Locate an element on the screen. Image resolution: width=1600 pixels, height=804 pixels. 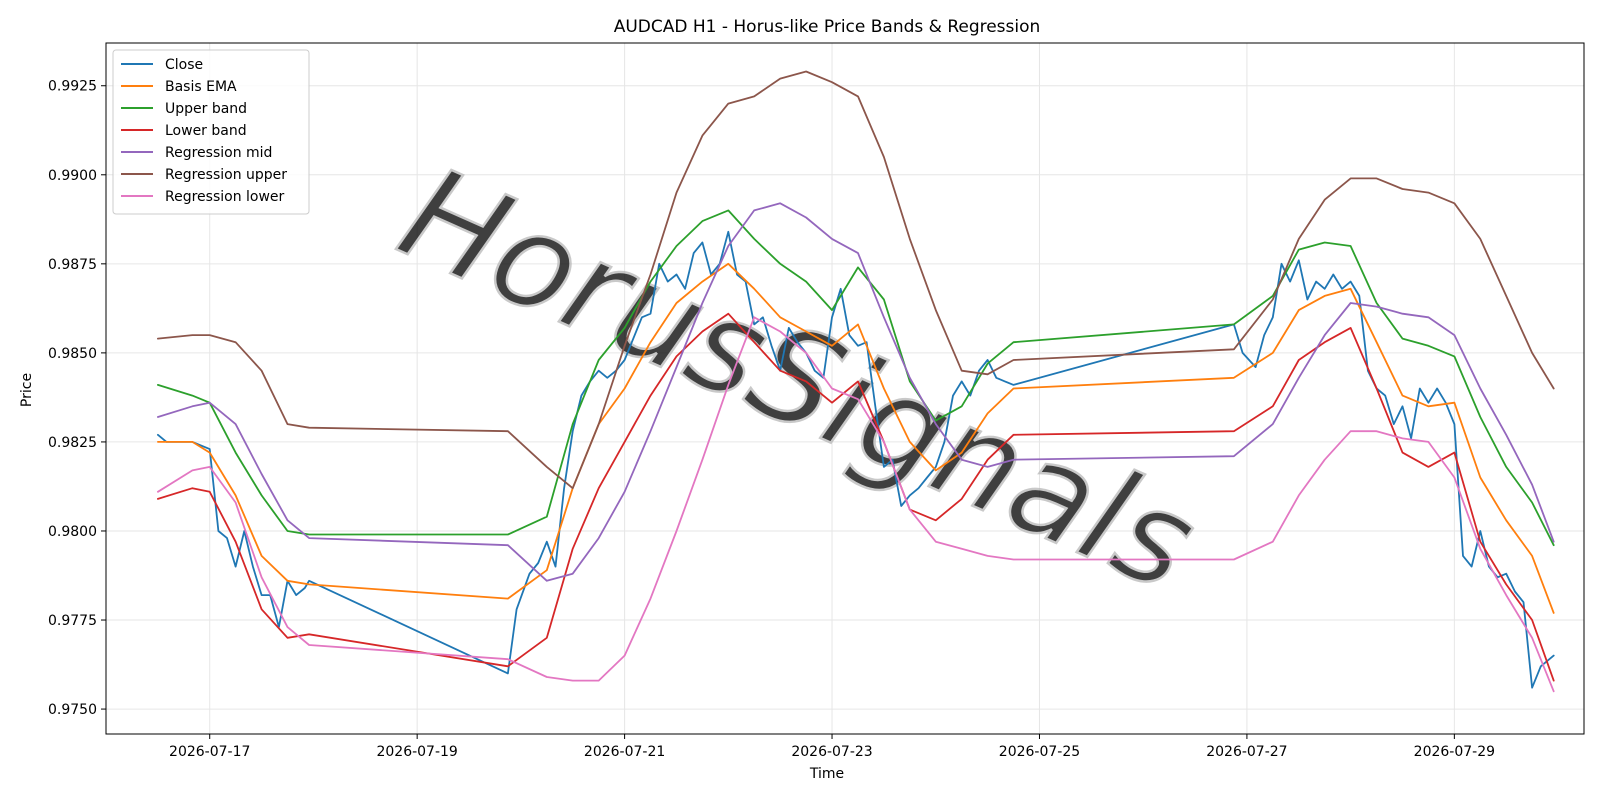
x-tick-label: 2026-07-17 is located at coordinates (209, 752).